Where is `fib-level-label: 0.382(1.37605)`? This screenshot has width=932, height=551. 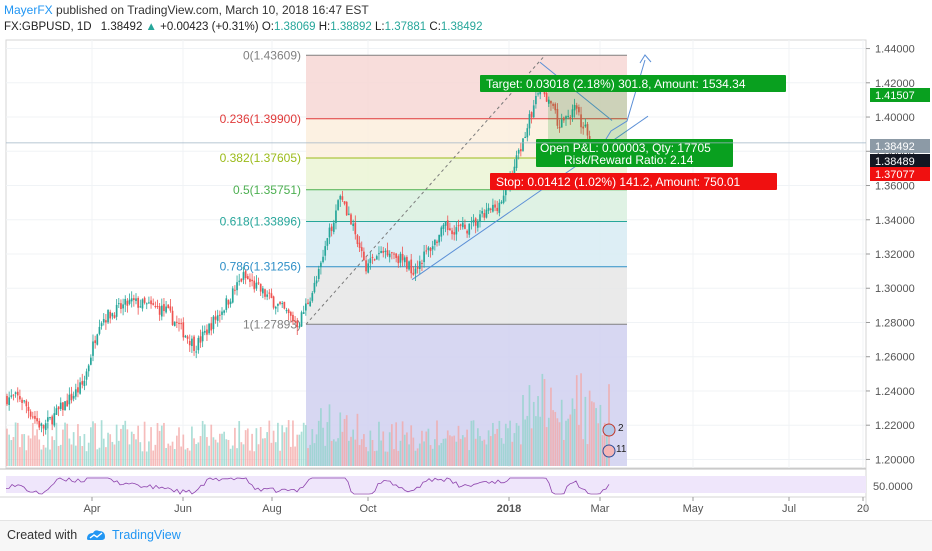 fib-level-label: 0.382(1.37605) is located at coordinates (260, 158).